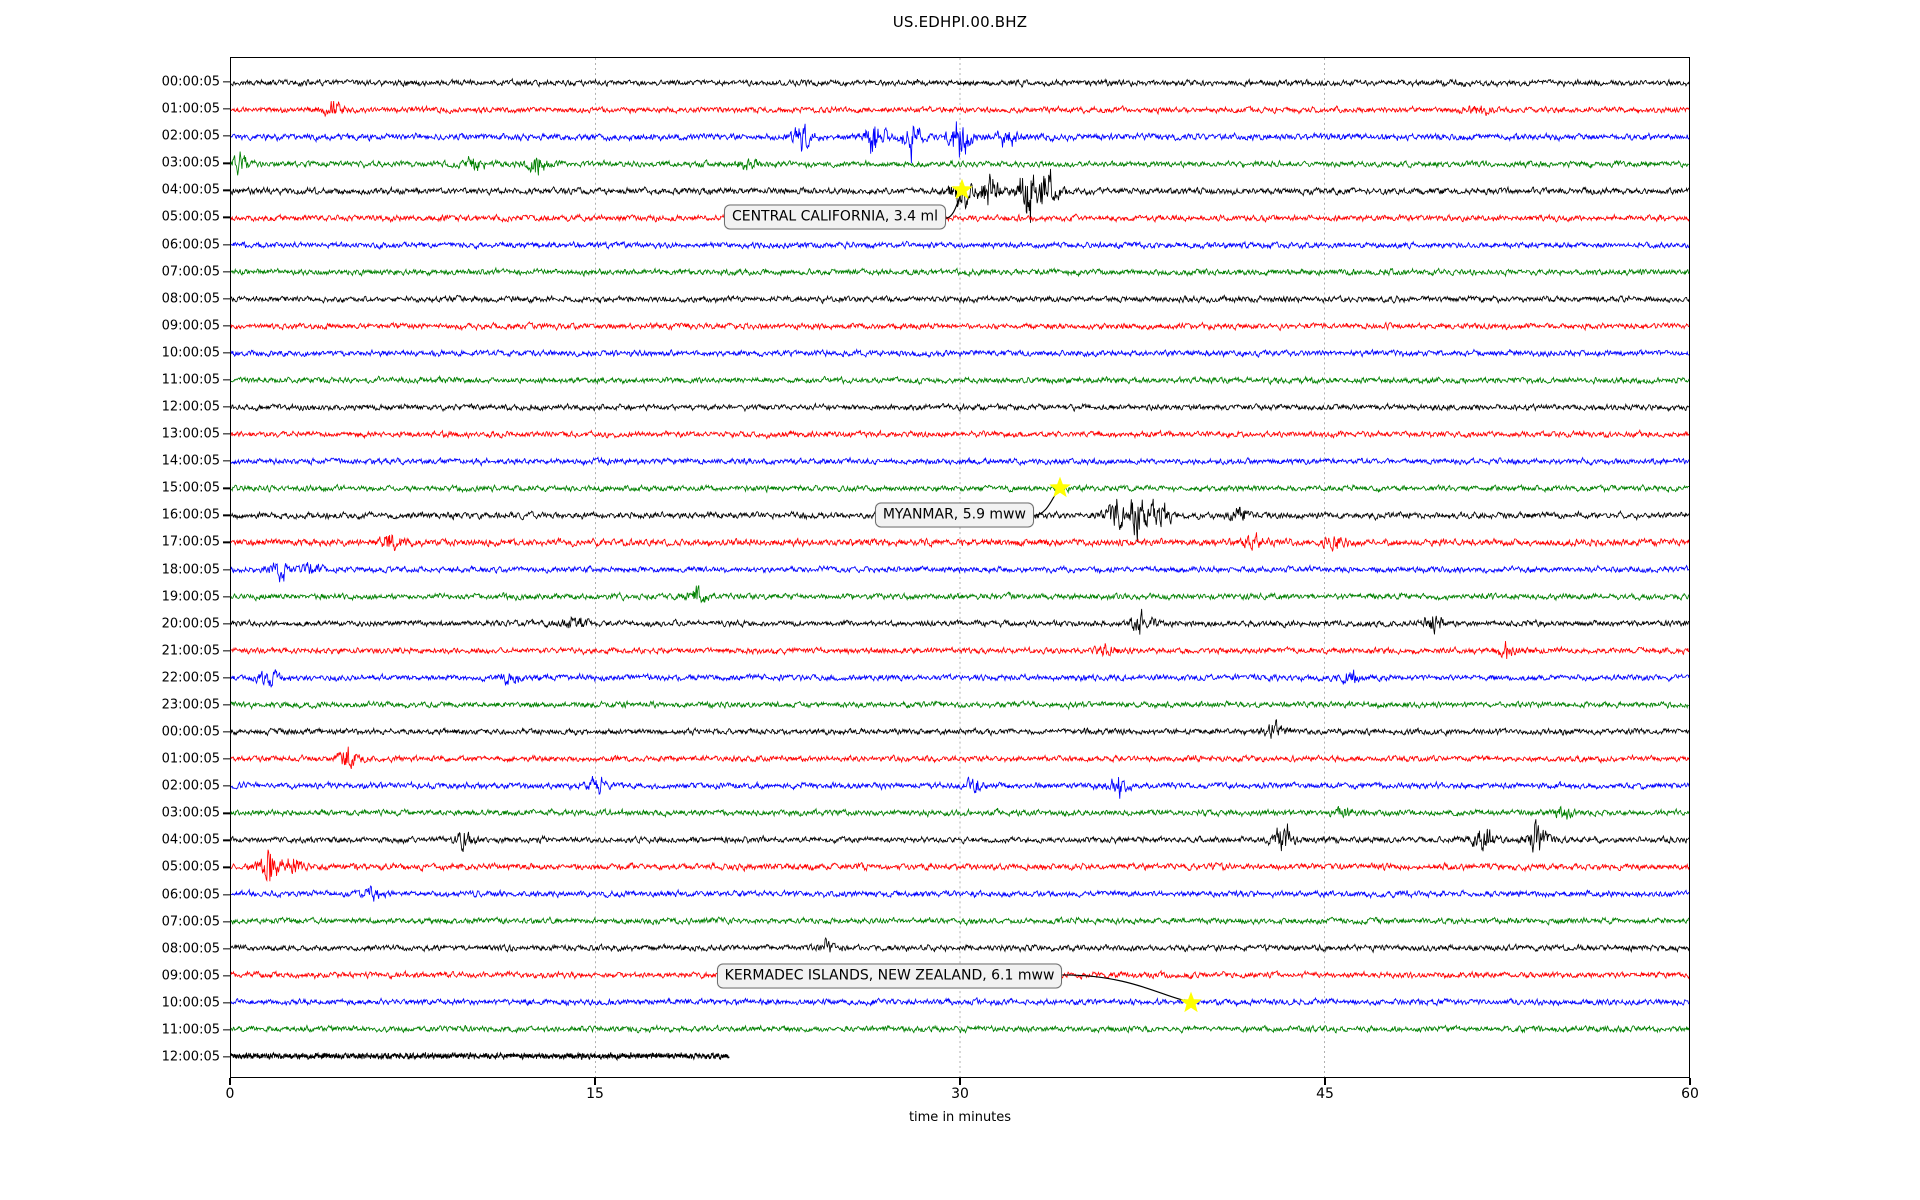  Describe the element at coordinates (190, 82) in the screenshot. I see `y-tick-label: 00:00:05` at that location.